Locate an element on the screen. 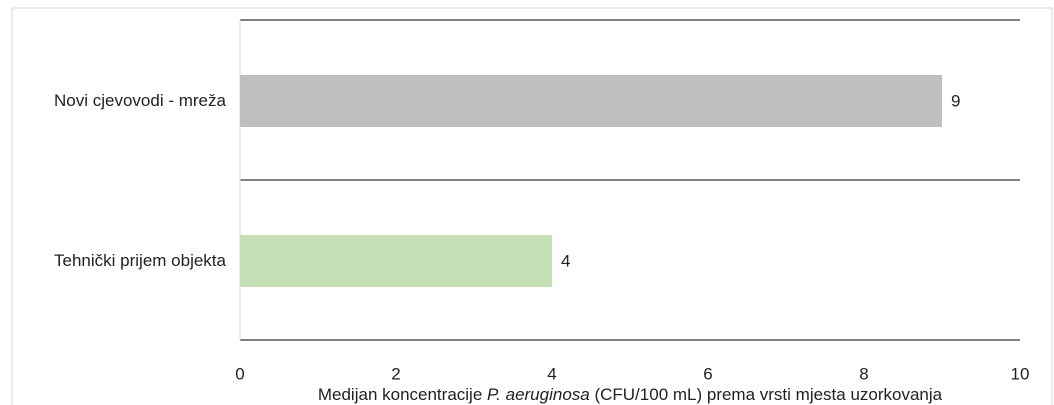  x-tick-label: 10 is located at coordinates (1020, 373).